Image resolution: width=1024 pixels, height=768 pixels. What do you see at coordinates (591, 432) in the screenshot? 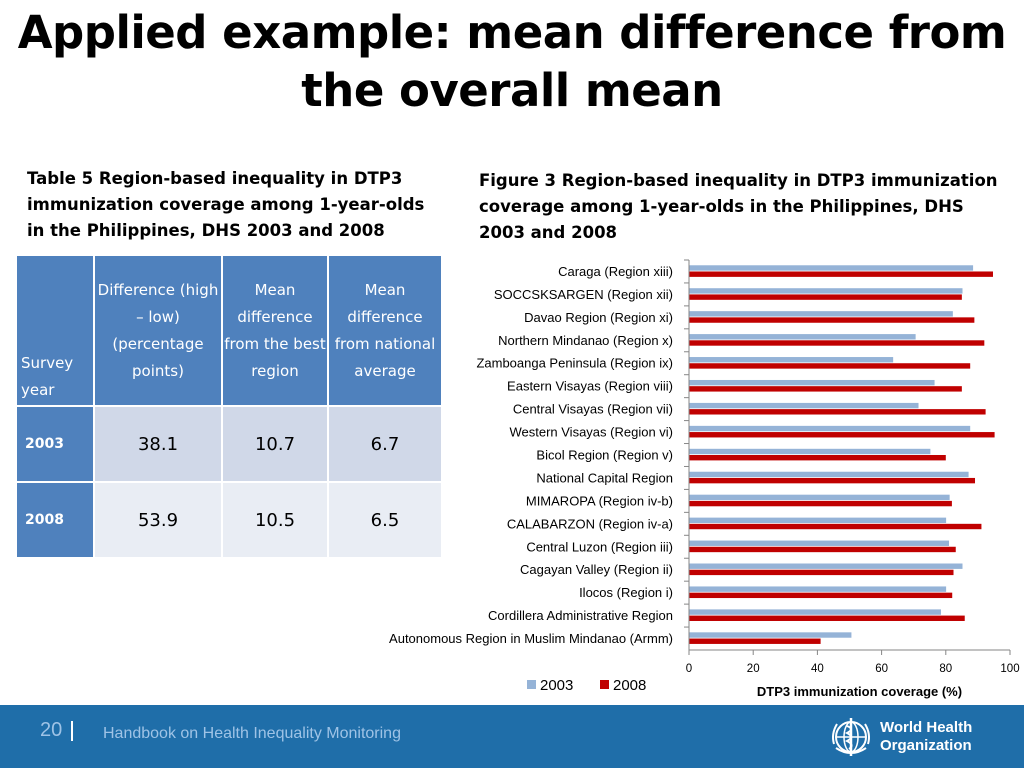
I see `category-label: Western Visayas (Region vi)` at bounding box center [591, 432].